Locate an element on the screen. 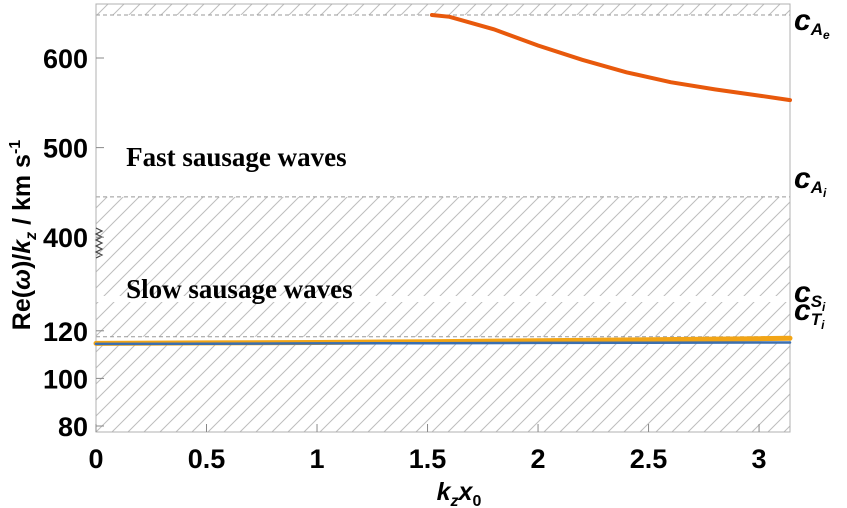 The height and width of the screenshot is (508, 847). speed-label: cAi is located at coordinates (810, 181).